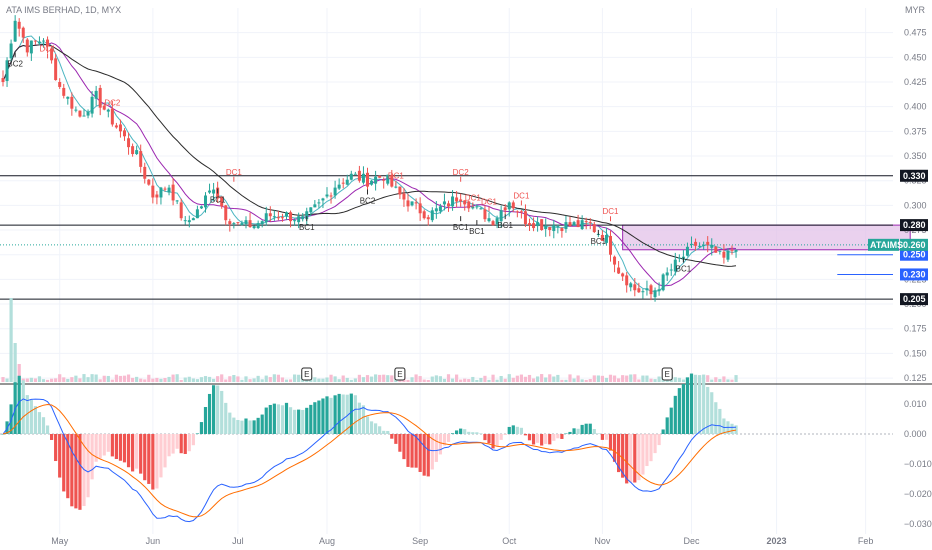 This screenshot has height=550, width=932. I want to click on annotation-label-2: DC2, so click(112, 103).